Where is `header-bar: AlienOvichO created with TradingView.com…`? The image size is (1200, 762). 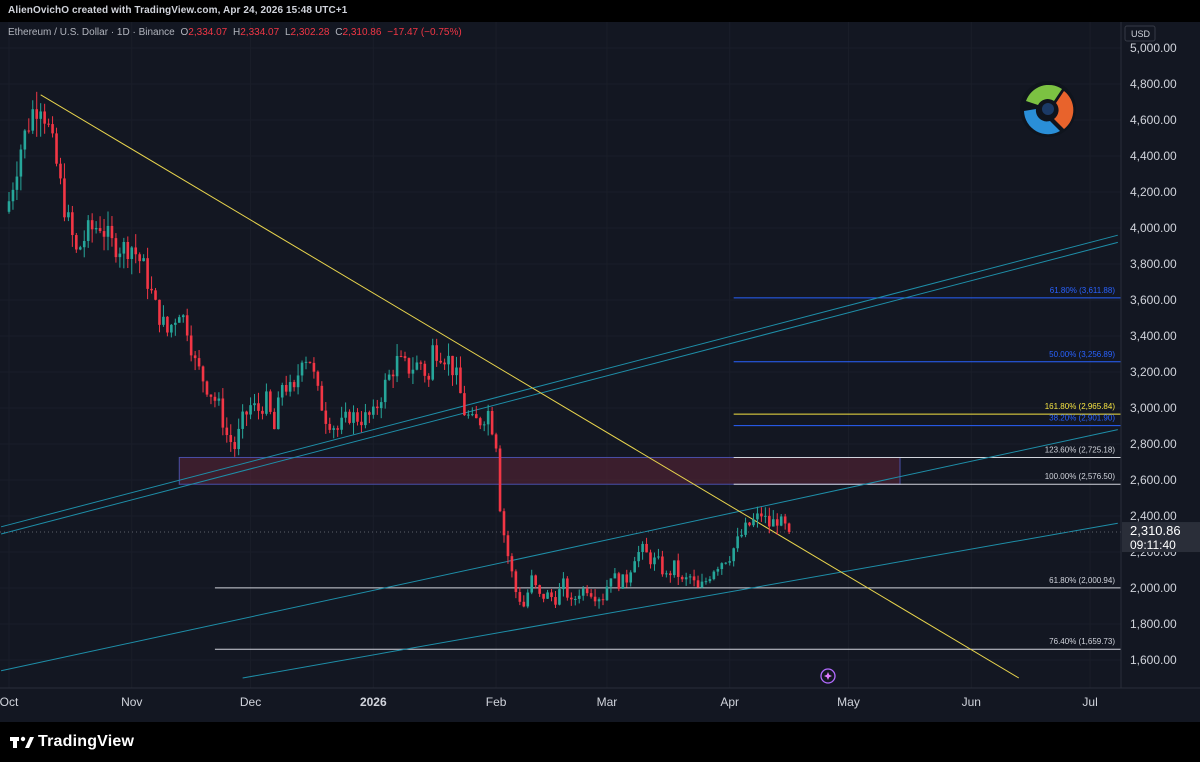 header-bar: AlienOvichO created with TradingView.com… is located at coordinates (600, 11).